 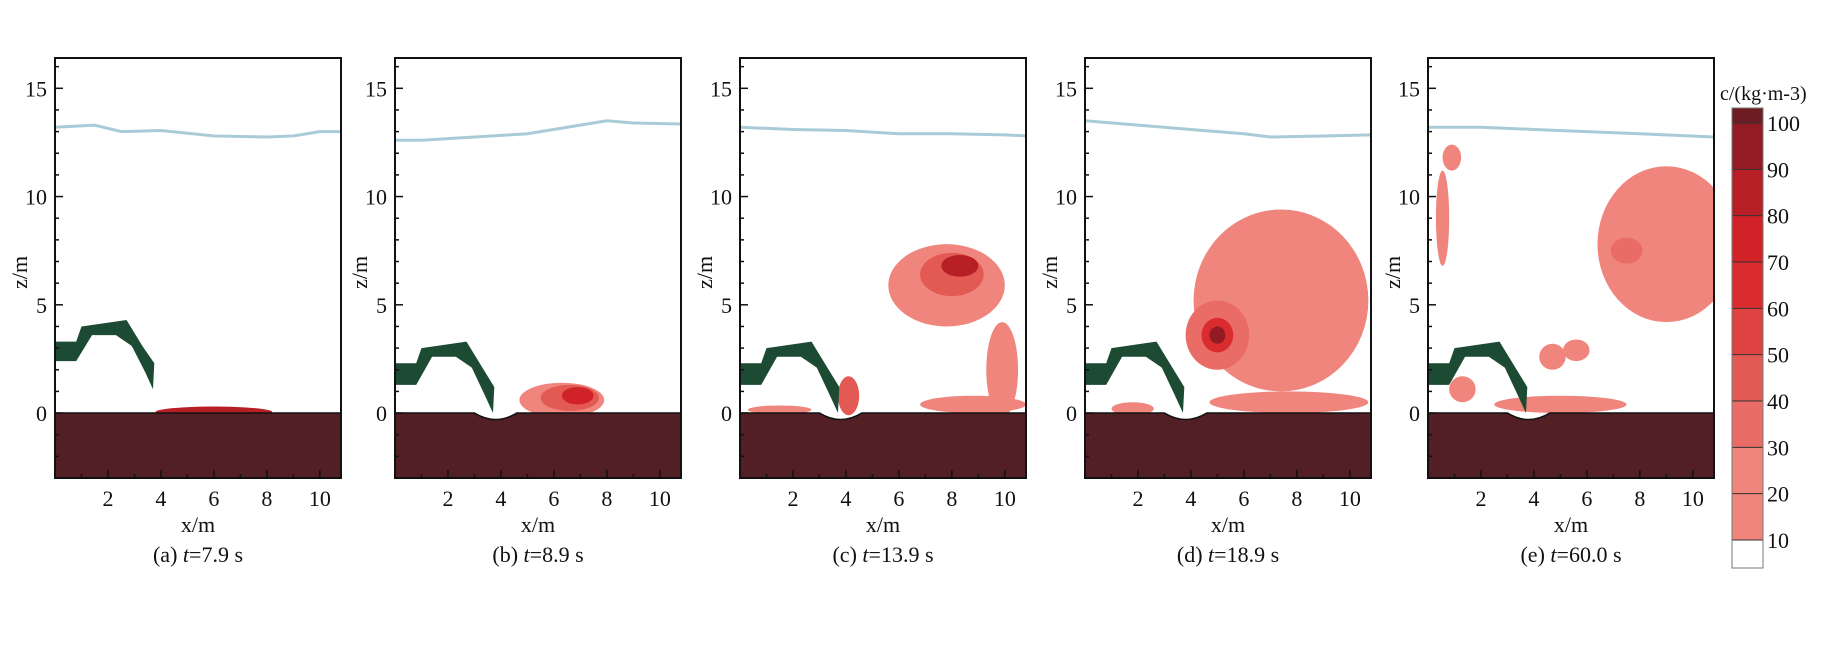 What do you see at coordinates (507, 554) in the screenshot?
I see `caption-prefix: (b)` at bounding box center [507, 554].